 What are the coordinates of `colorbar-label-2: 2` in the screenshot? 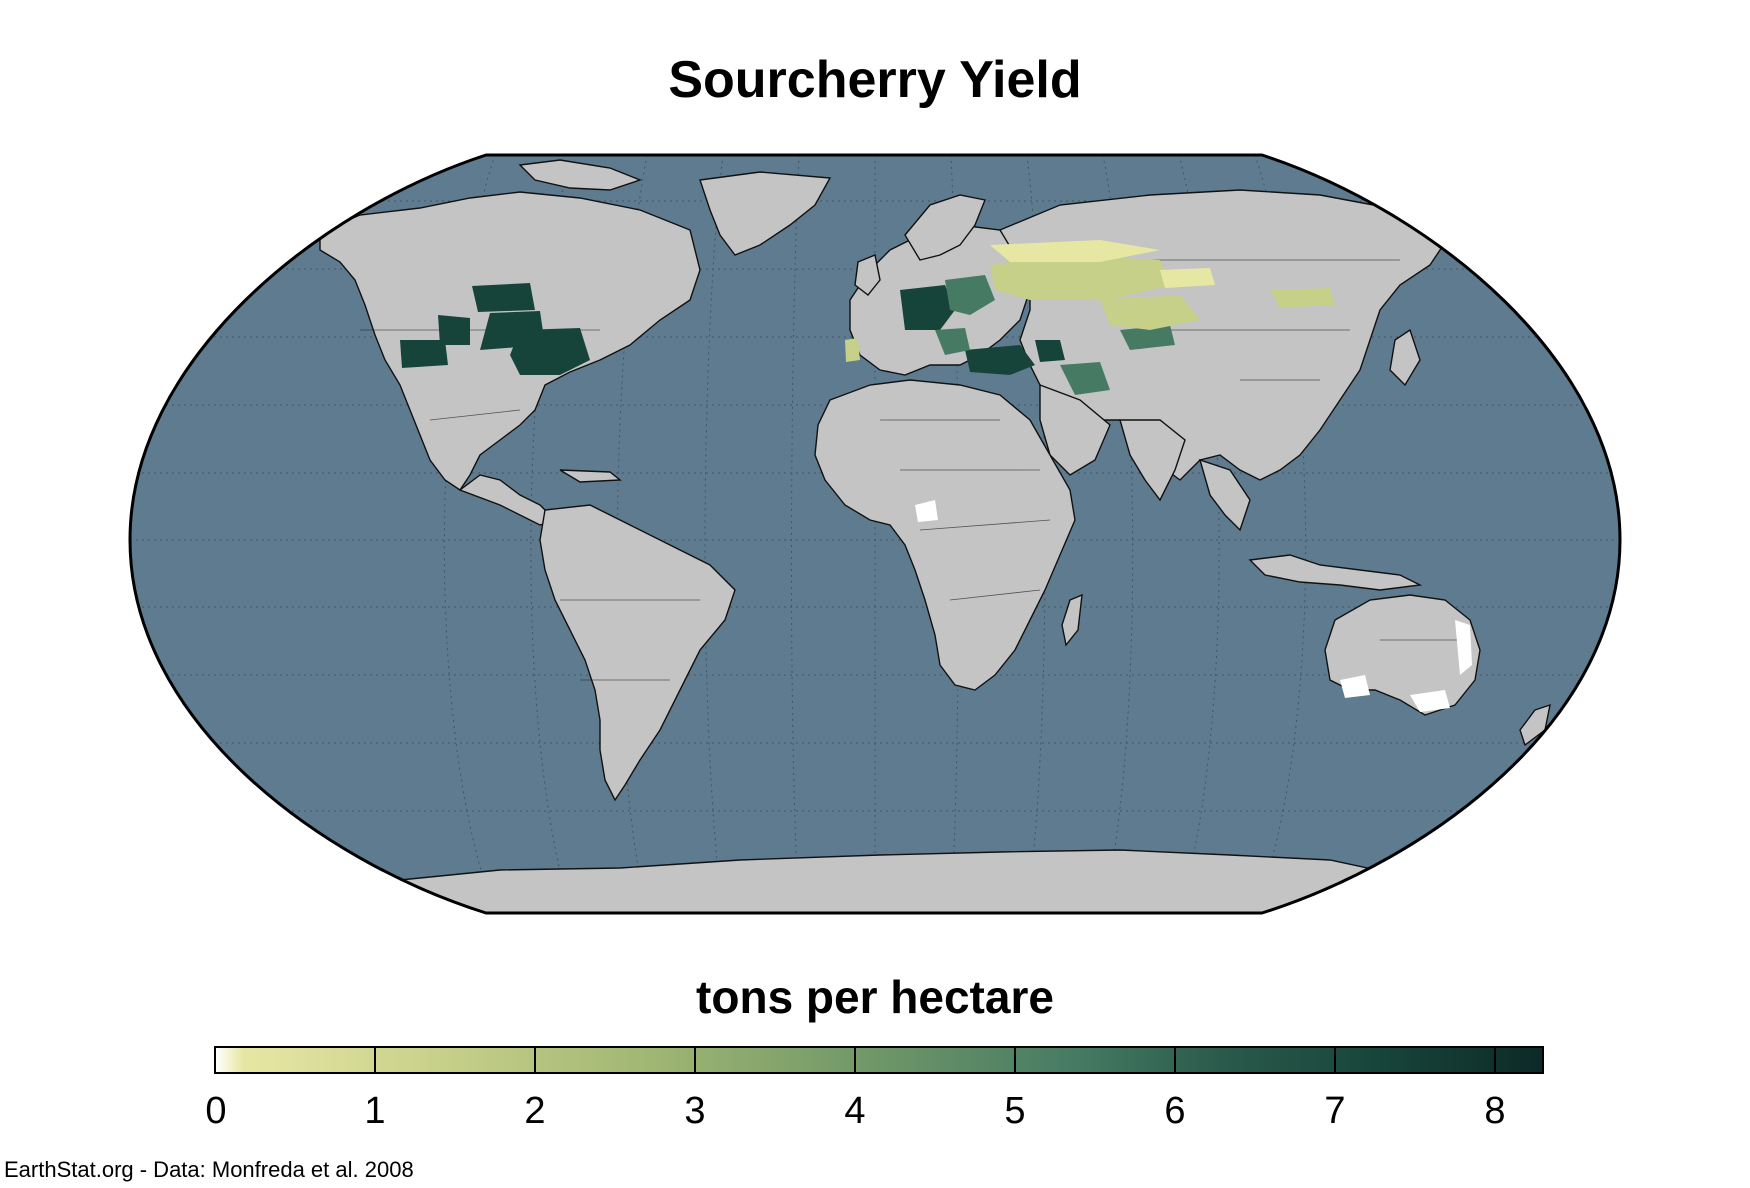 It's located at (535, 1111).